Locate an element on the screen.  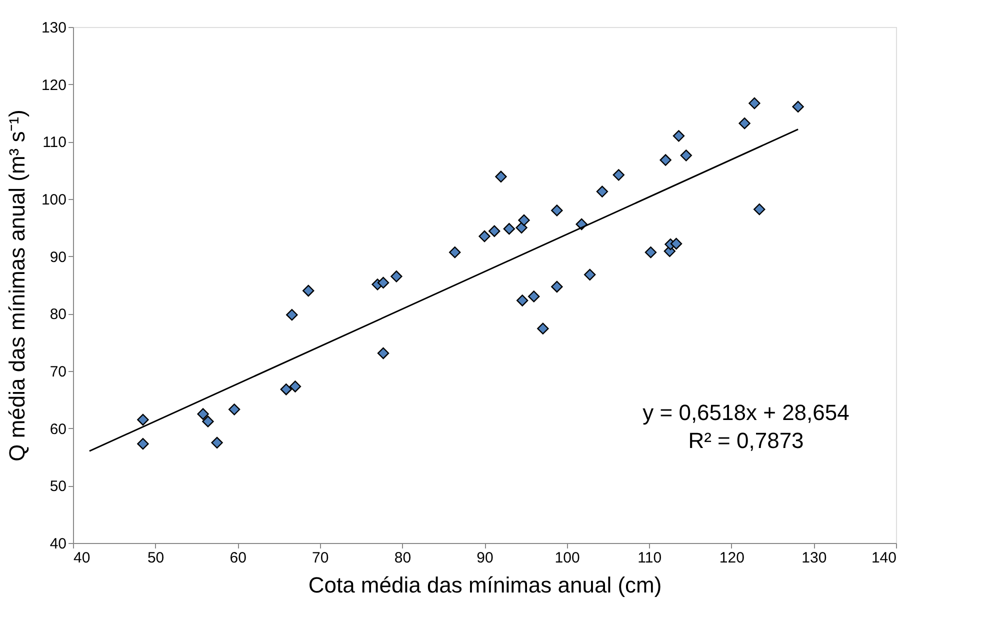
y-axis-title: Q média das mínimas anual (m³ s⁻¹) is located at coordinates (17, 286).